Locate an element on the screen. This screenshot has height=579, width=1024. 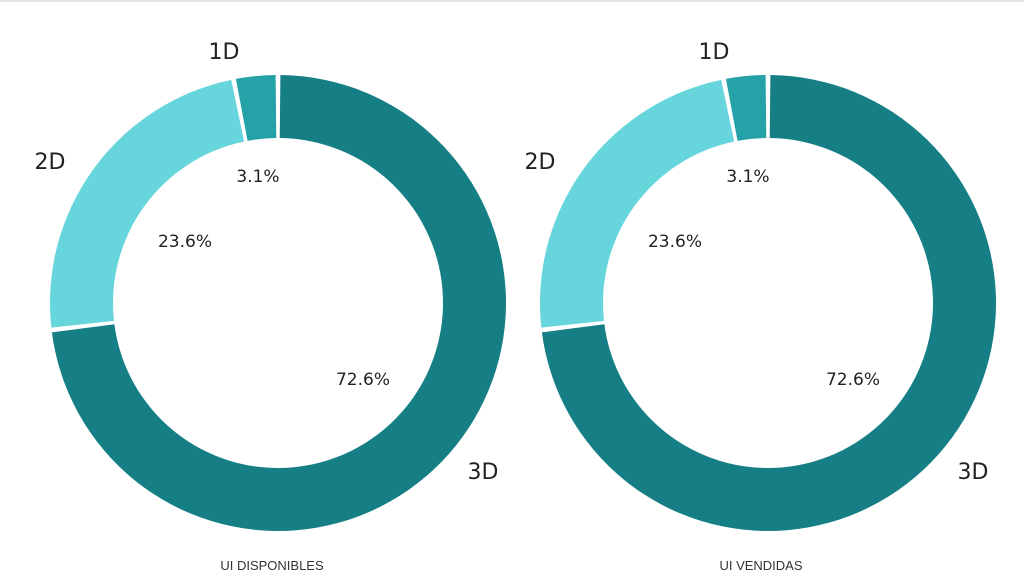
category-label-1d-ui-disponibles: 1D is located at coordinates (224, 52).